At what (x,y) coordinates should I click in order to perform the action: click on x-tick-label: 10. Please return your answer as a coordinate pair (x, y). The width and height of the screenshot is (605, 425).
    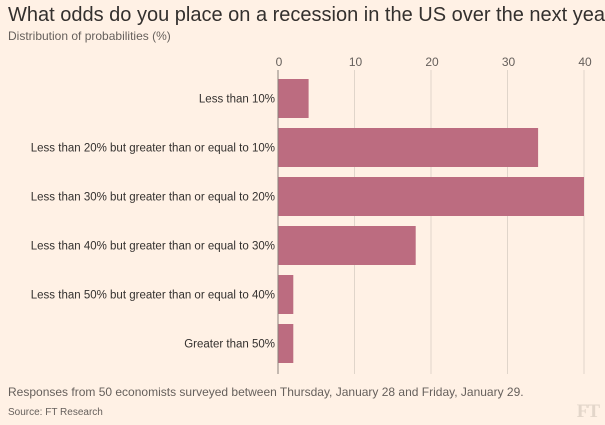
    Looking at the image, I should click on (356, 62).